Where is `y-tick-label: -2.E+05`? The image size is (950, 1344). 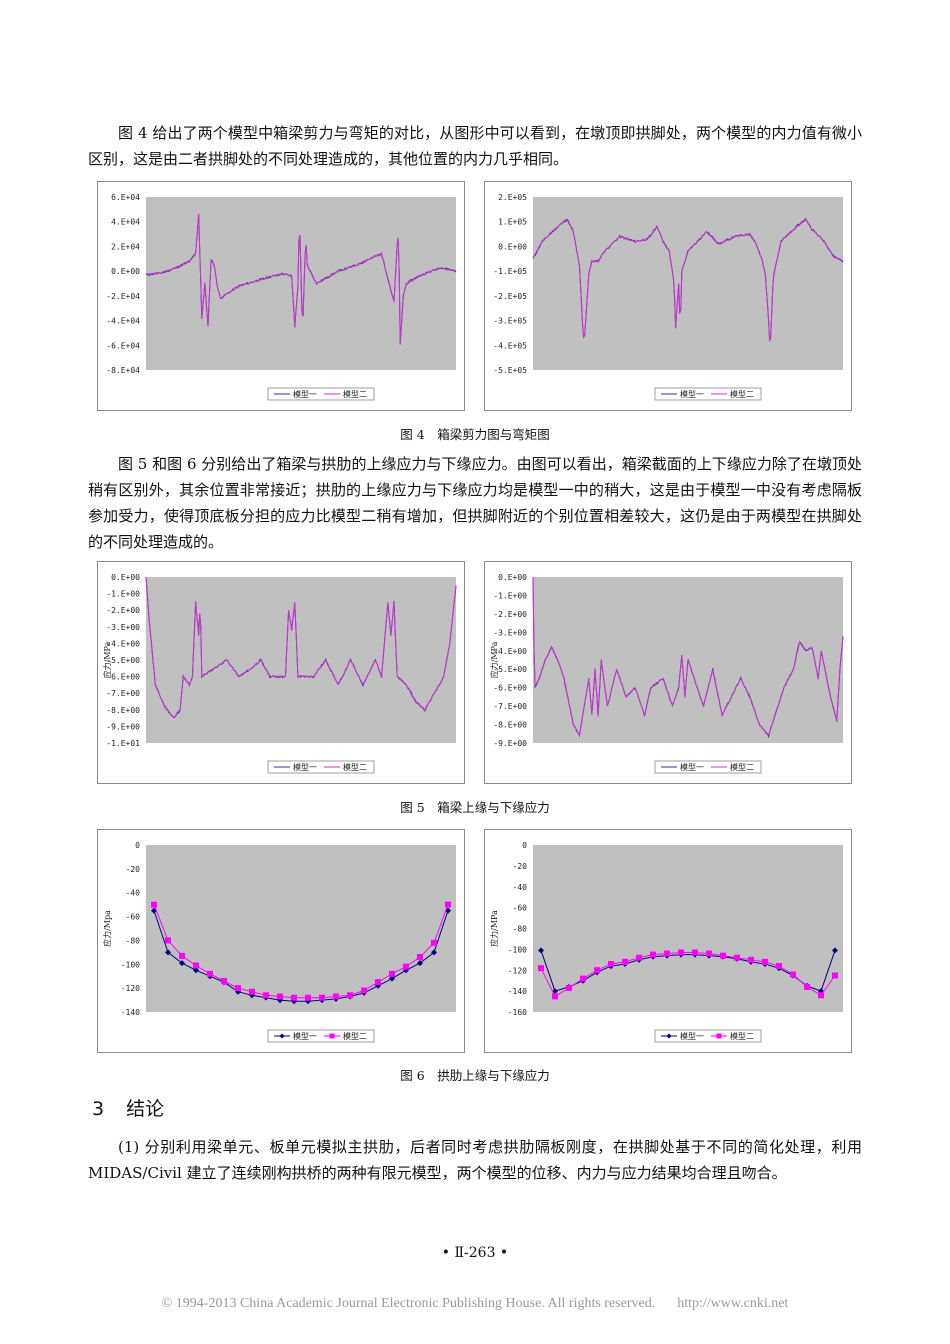 y-tick-label: -2.E+05 is located at coordinates (510, 296).